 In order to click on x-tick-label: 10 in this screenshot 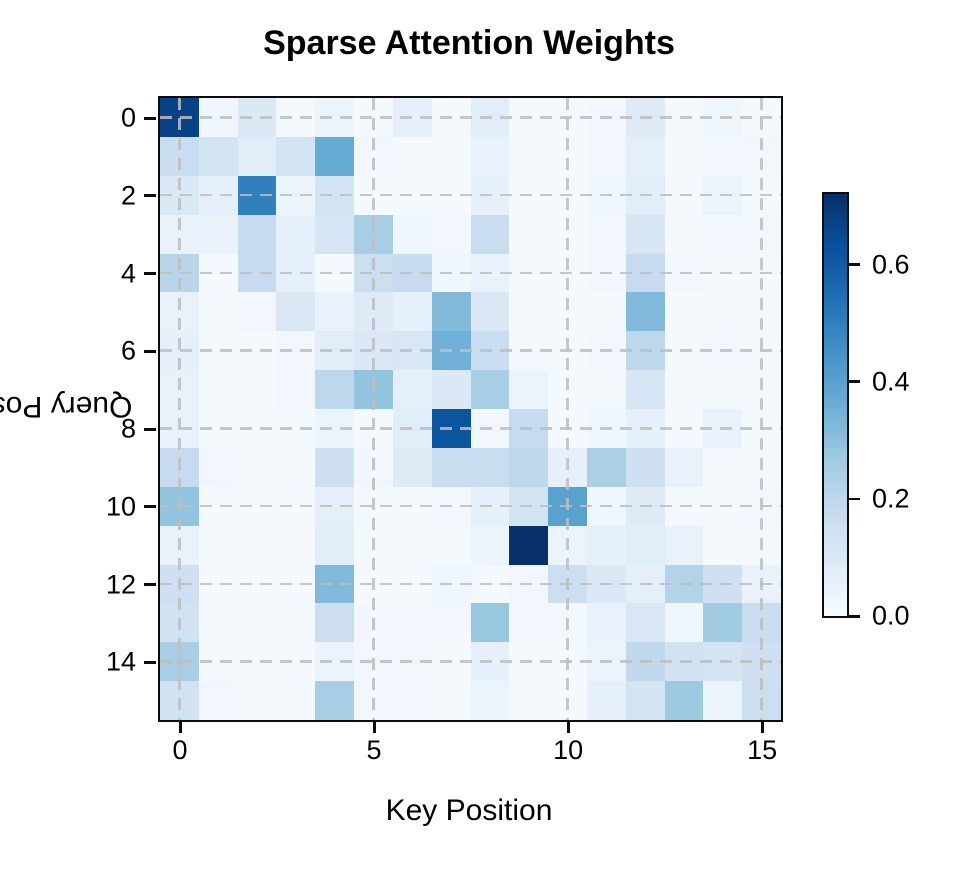, I will do `click(568, 750)`.